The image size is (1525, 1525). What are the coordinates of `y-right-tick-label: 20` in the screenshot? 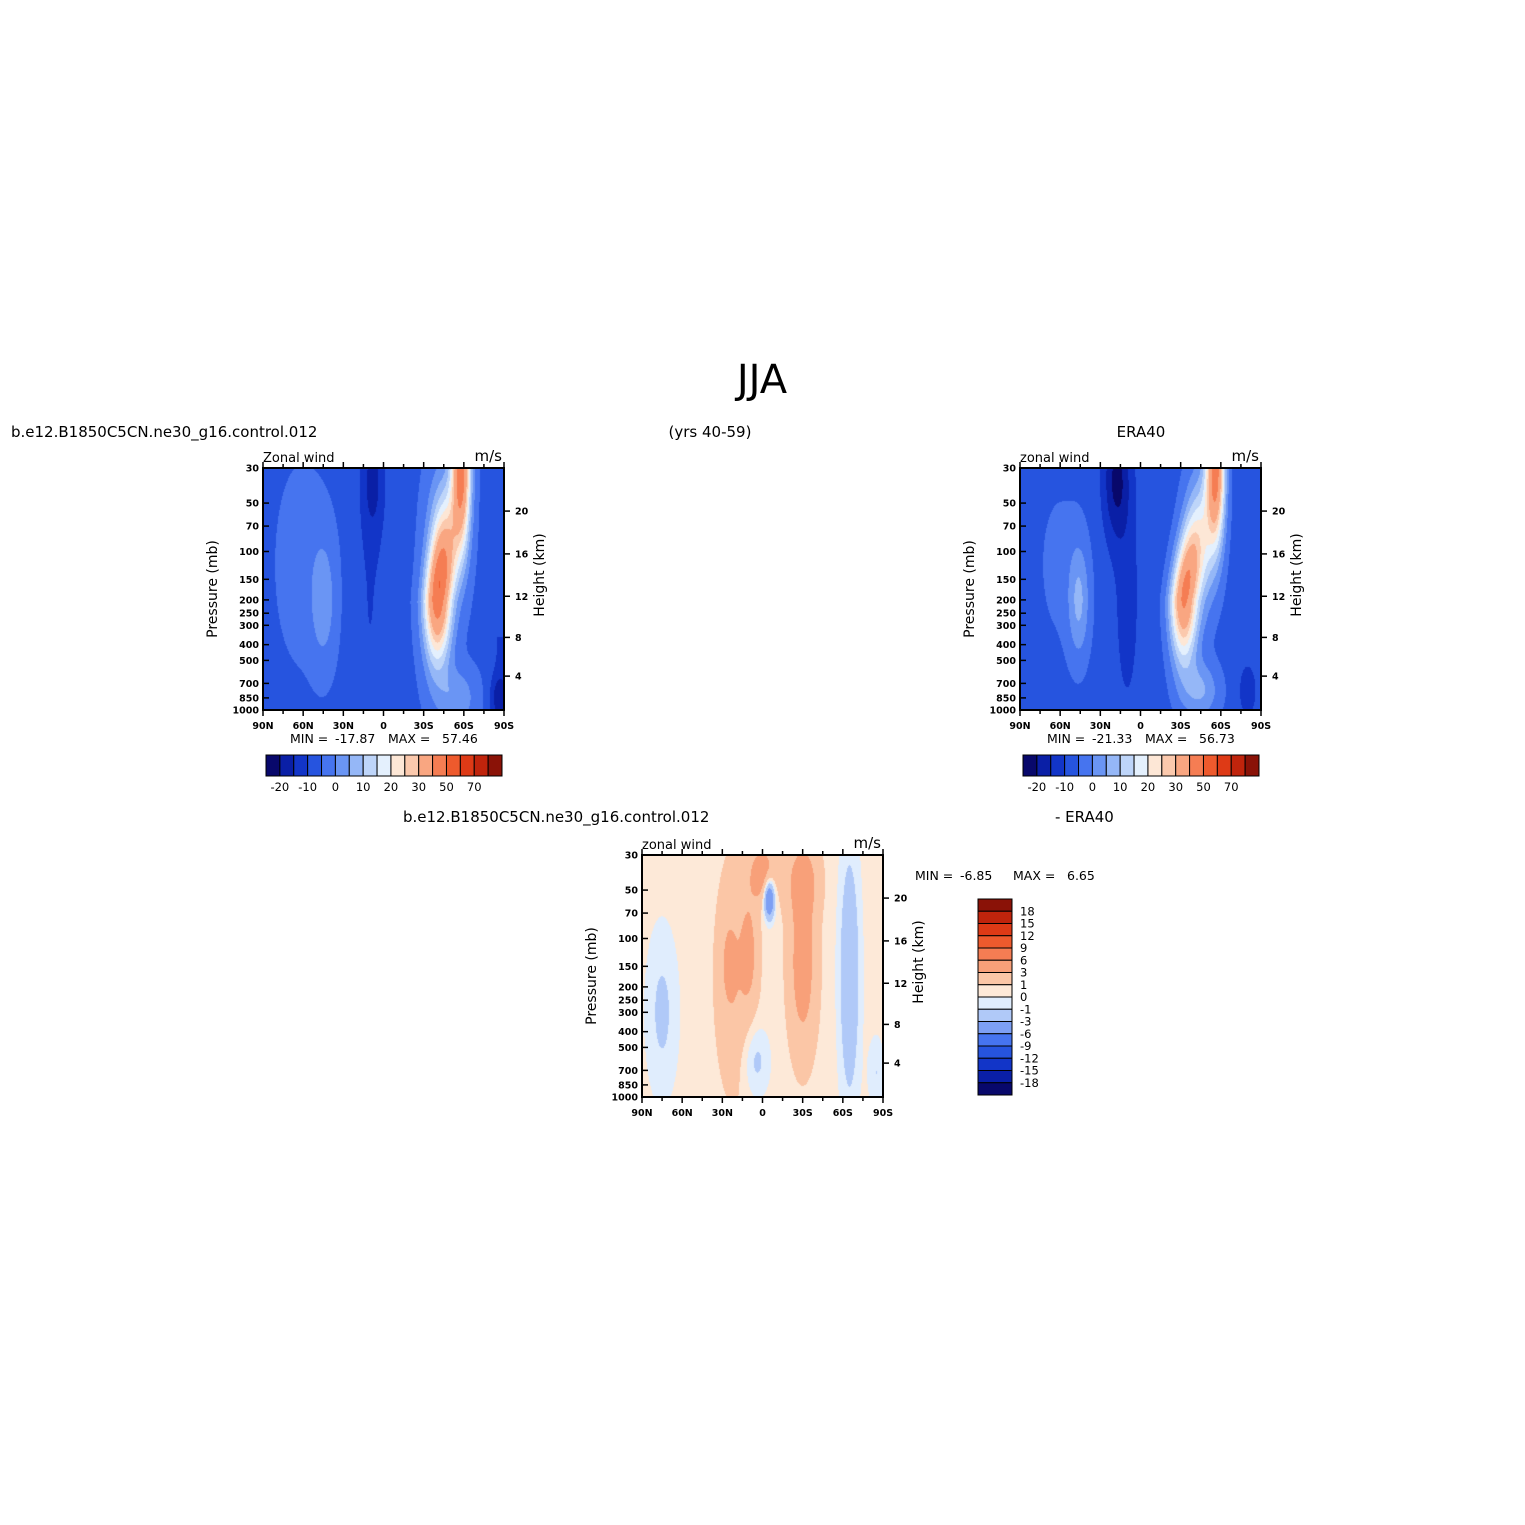 It's located at (1279, 512).